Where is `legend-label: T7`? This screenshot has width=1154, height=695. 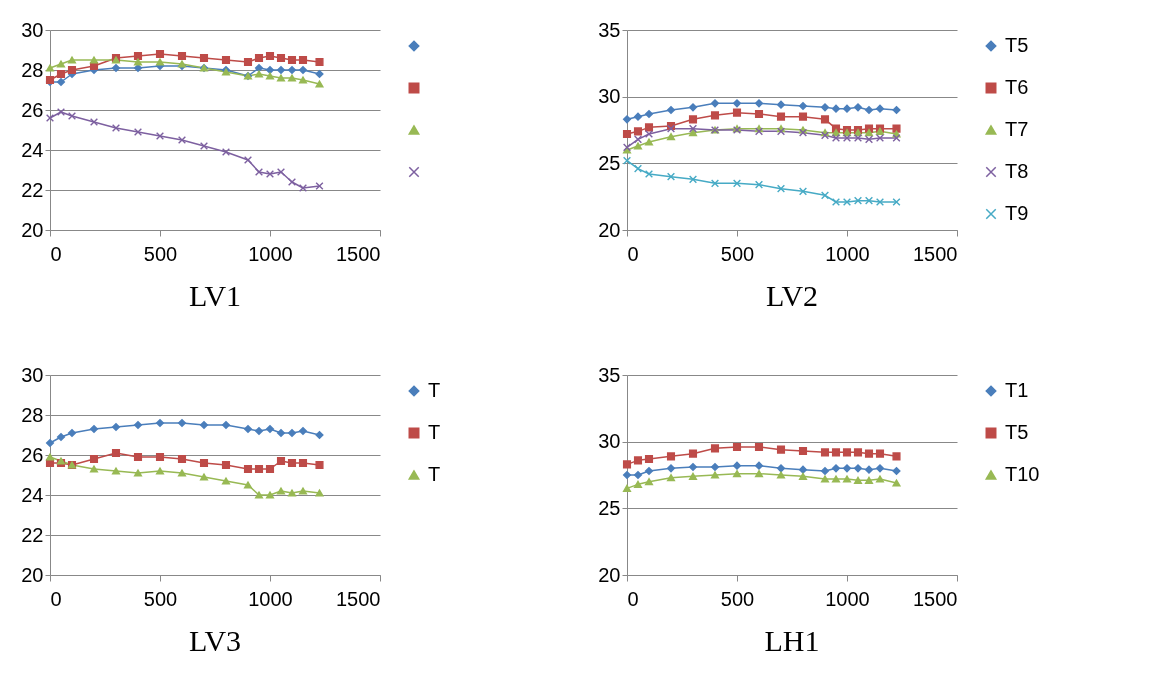 legend-label: T7 is located at coordinates (1017, 129).